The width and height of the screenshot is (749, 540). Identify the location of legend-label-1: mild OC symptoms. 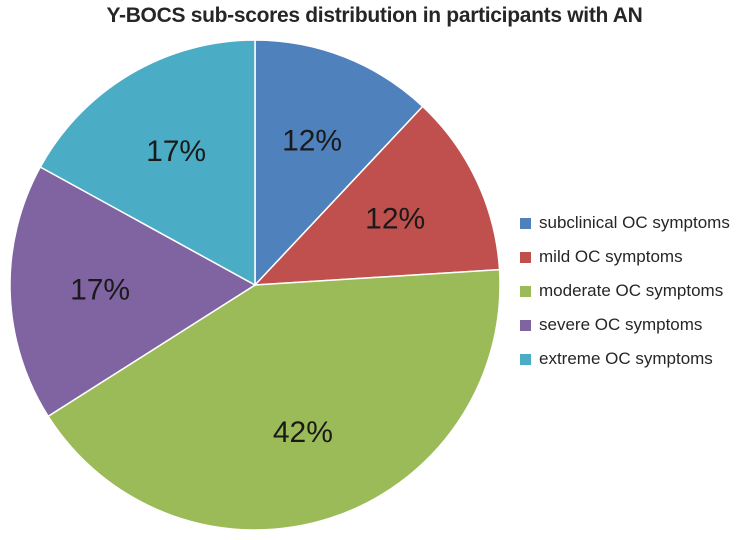
(611, 256).